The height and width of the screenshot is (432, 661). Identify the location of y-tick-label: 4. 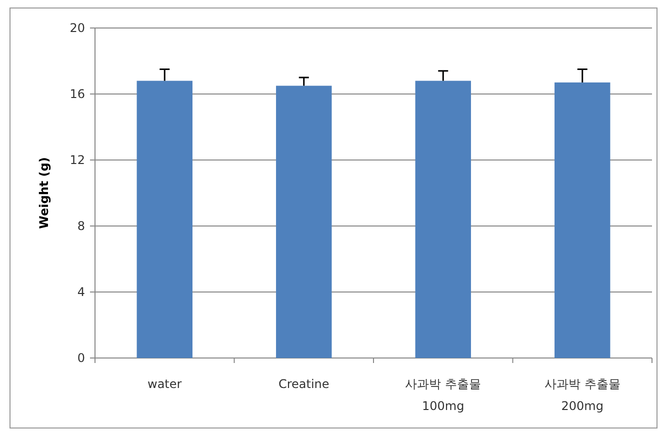
(81, 292).